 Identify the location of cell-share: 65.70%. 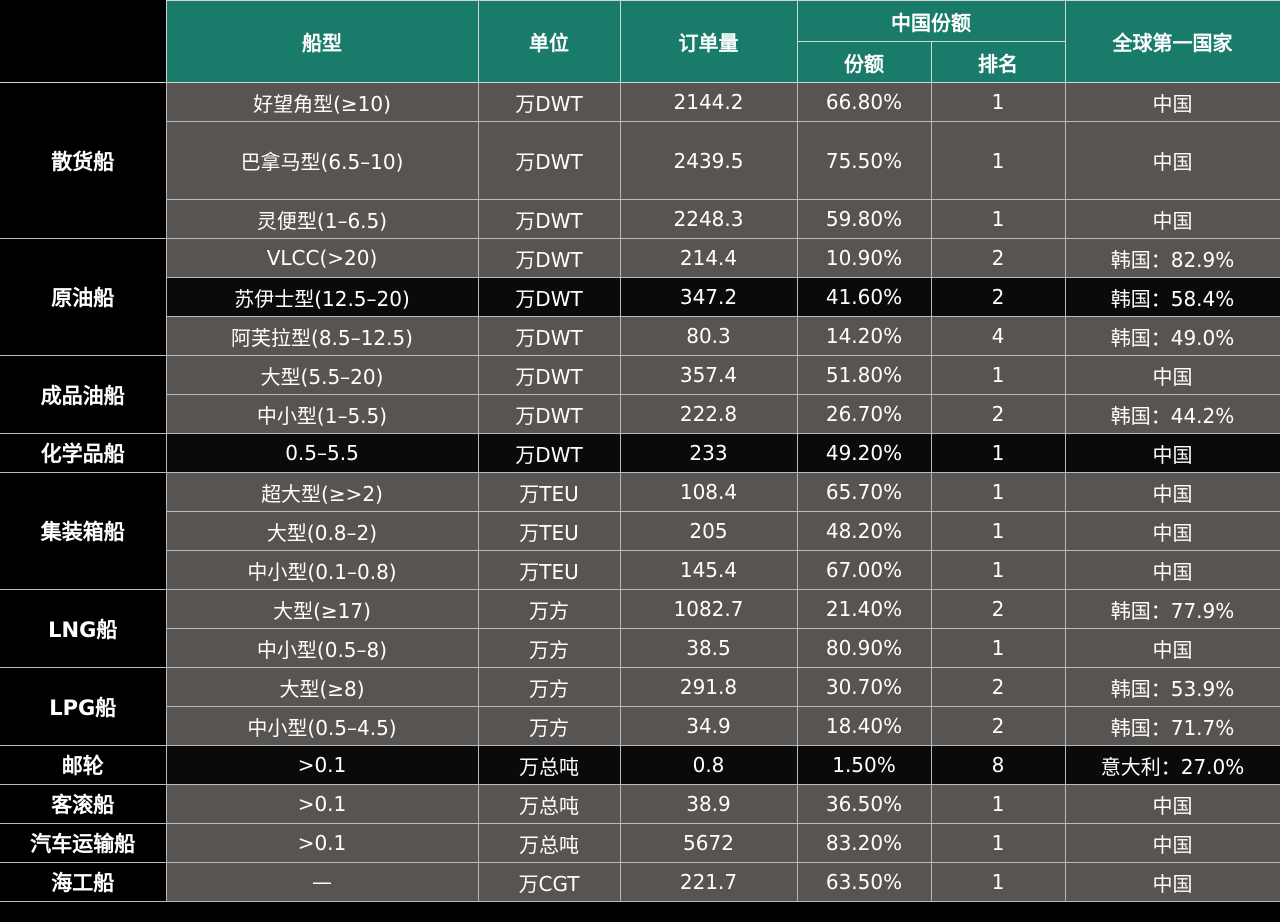
(864, 492).